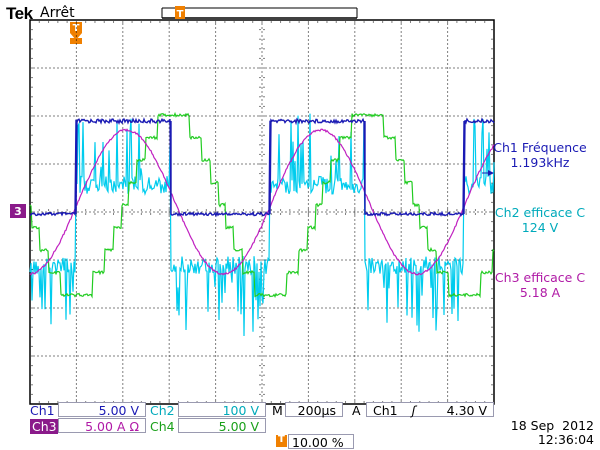  I want to click on measurement-label: Ch1 Fréquence, so click(540, 147).